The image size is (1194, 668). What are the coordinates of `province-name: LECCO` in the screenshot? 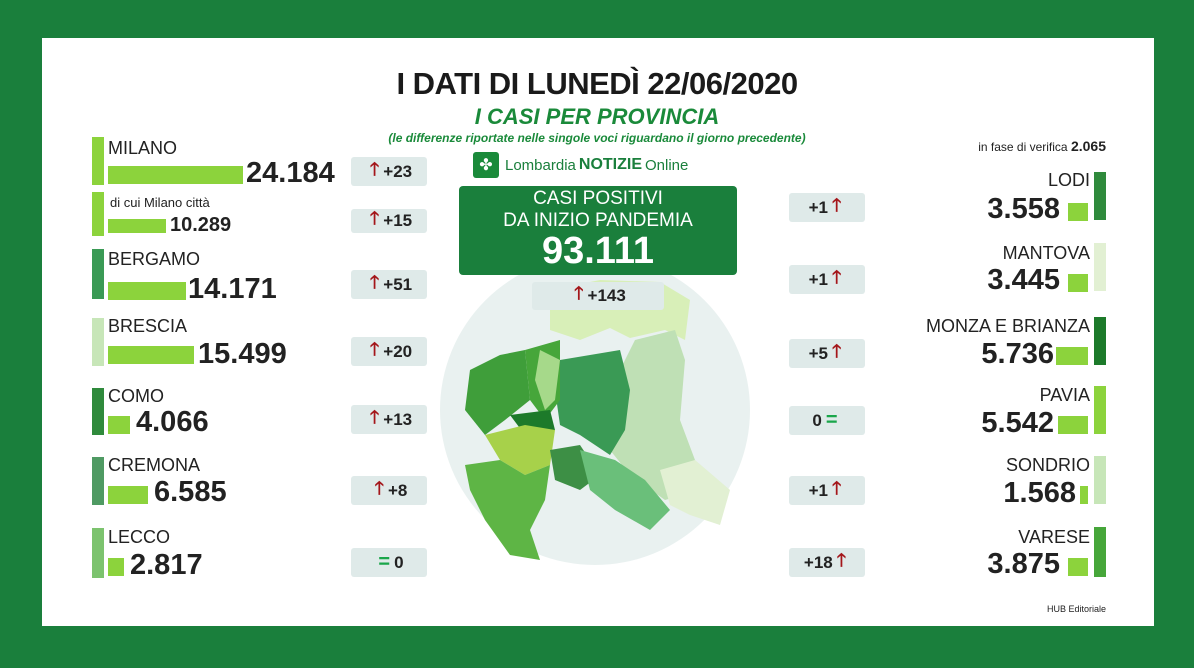 It's located at (139, 537).